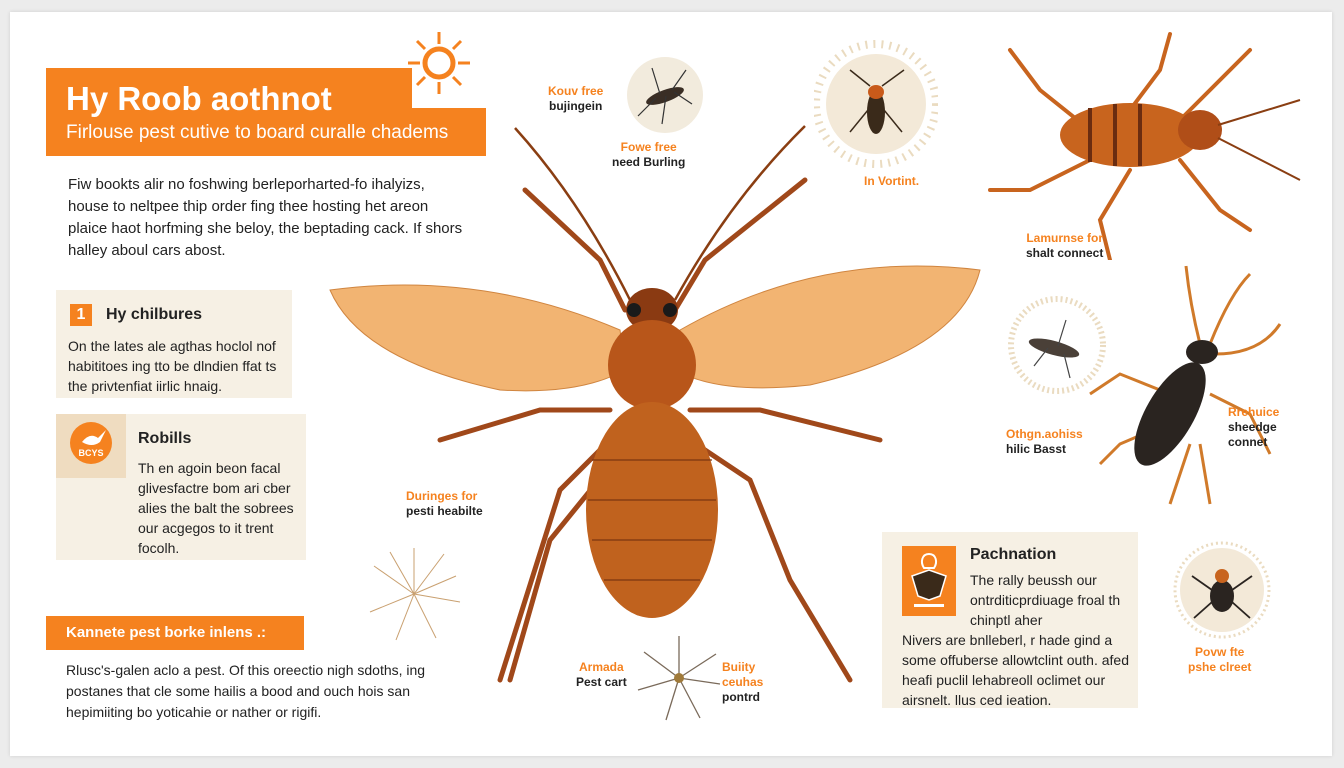 This screenshot has width=1344, height=768. Describe the element at coordinates (601, 667) in the screenshot. I see `label-orange: Armada` at that location.